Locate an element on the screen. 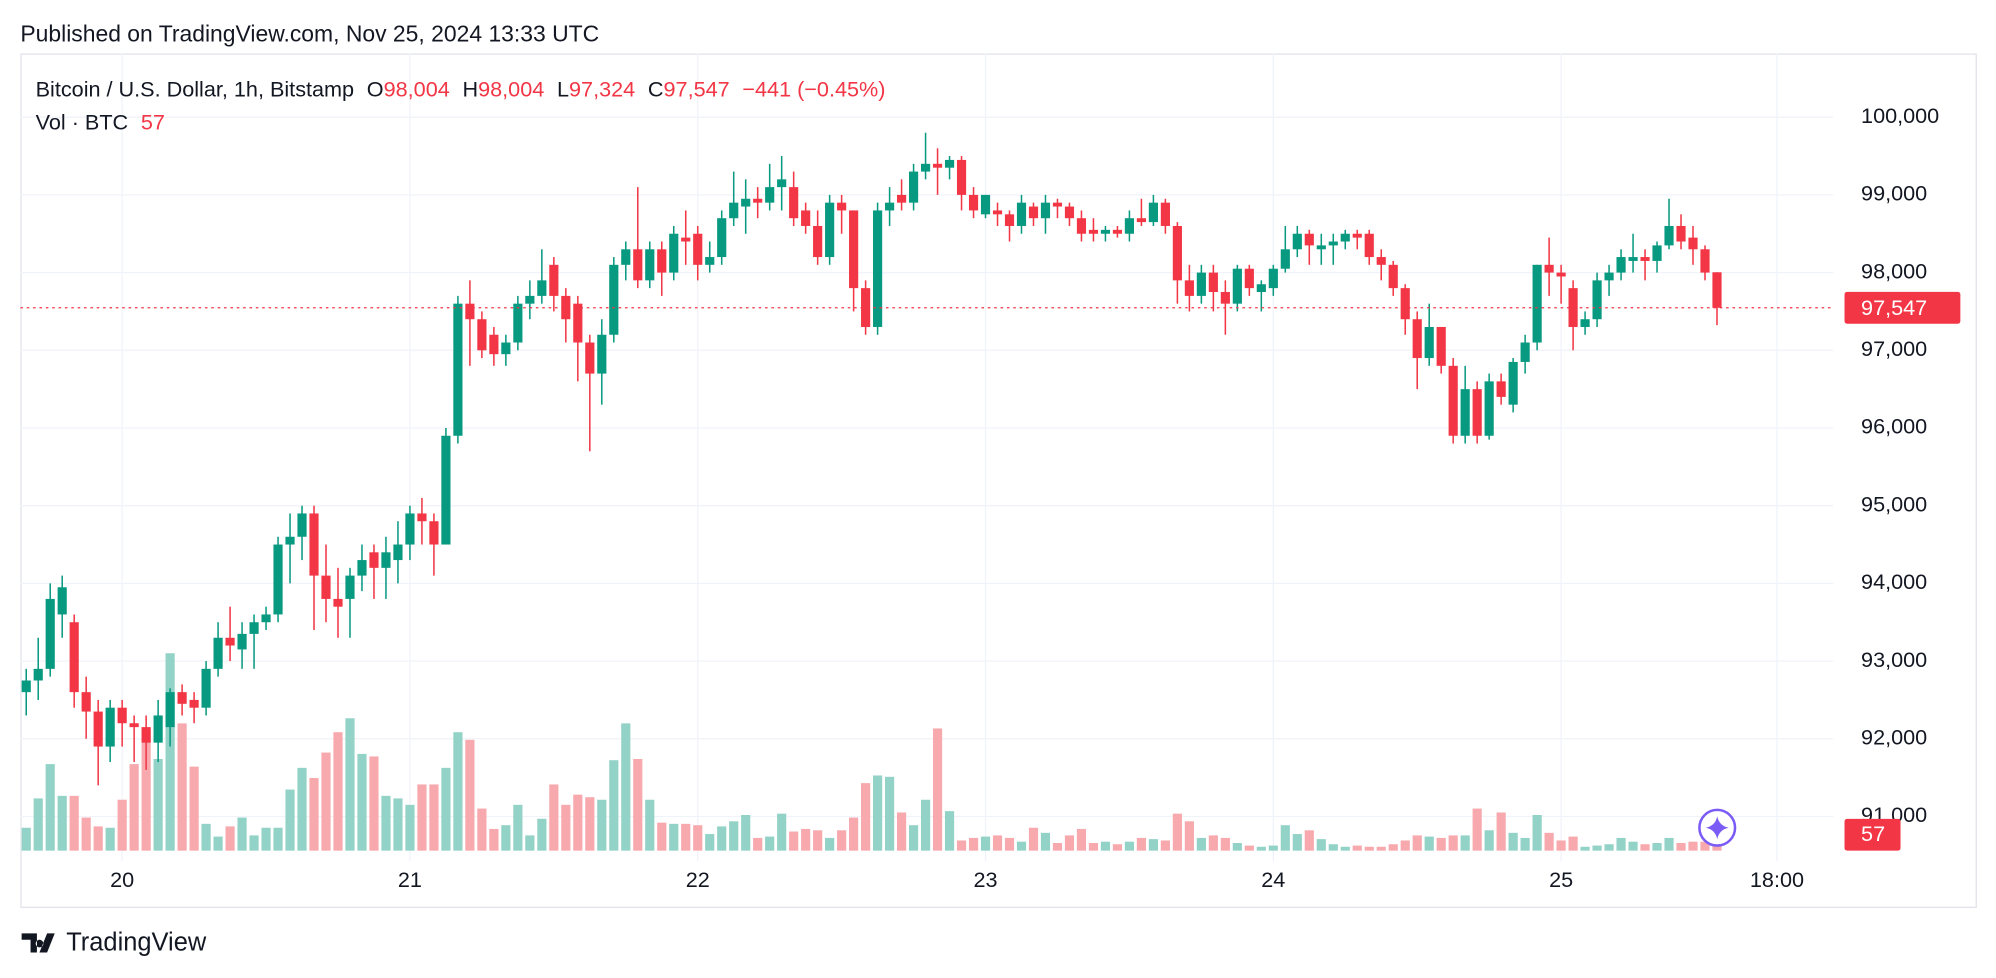 The width and height of the screenshot is (1996, 978). brand: TradingView is located at coordinates (114, 942).